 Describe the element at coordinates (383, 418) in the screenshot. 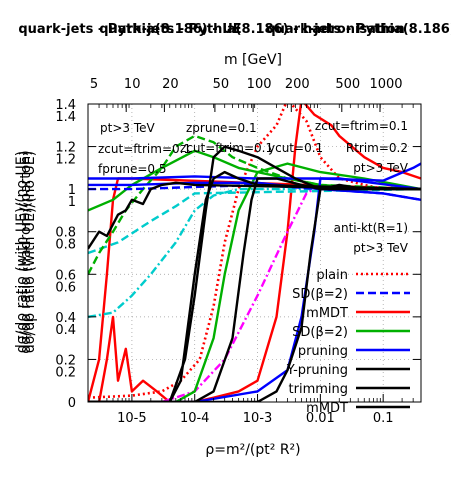

I see `x-tick-label-4: 0.1` at that location.